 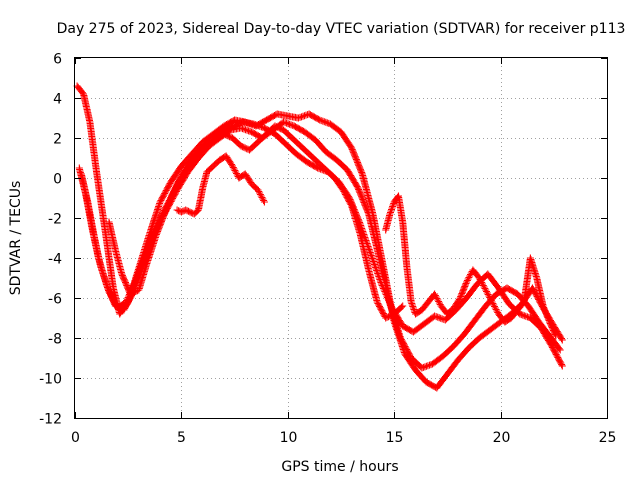 I want to click on y-axis-label: SDTVAR / TECUs, so click(x=16, y=238).